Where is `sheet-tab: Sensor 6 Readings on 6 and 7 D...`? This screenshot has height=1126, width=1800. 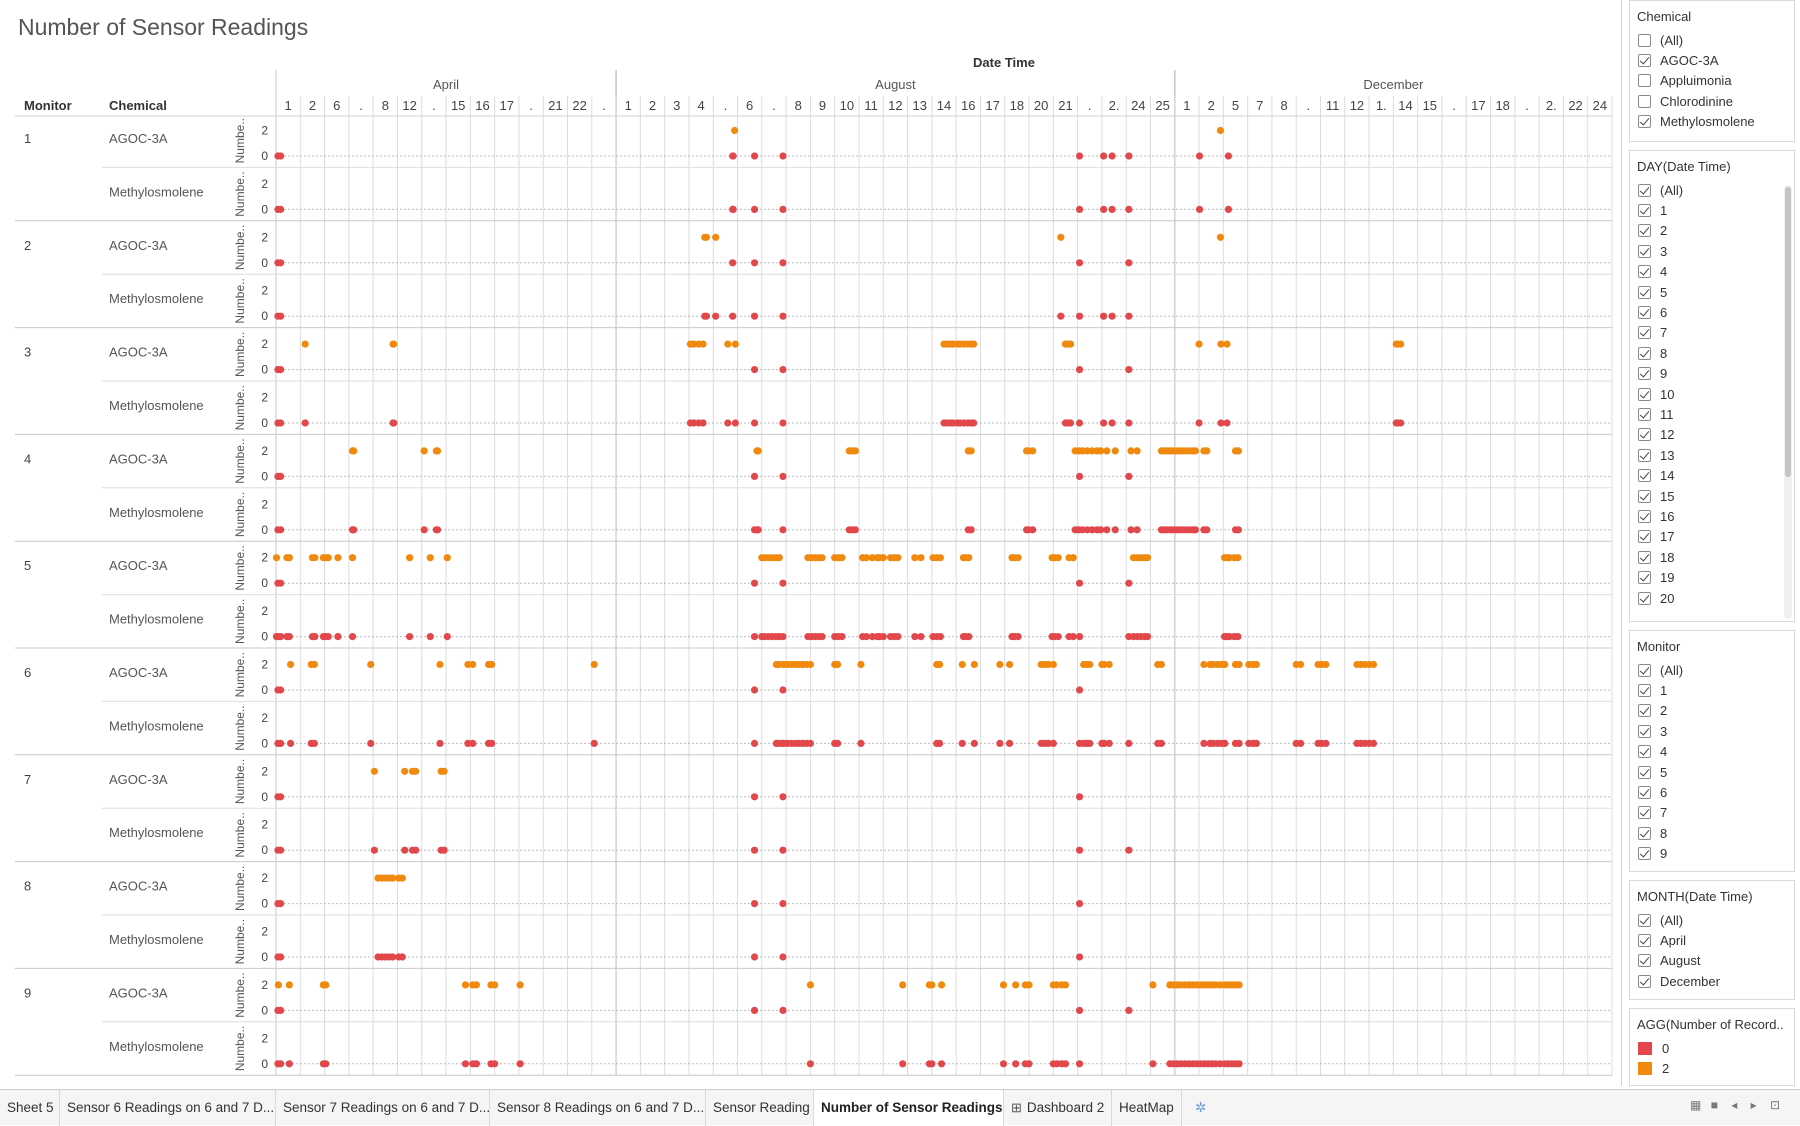 sheet-tab: Sensor 6 Readings on 6 and 7 D... is located at coordinates (168, 1108).